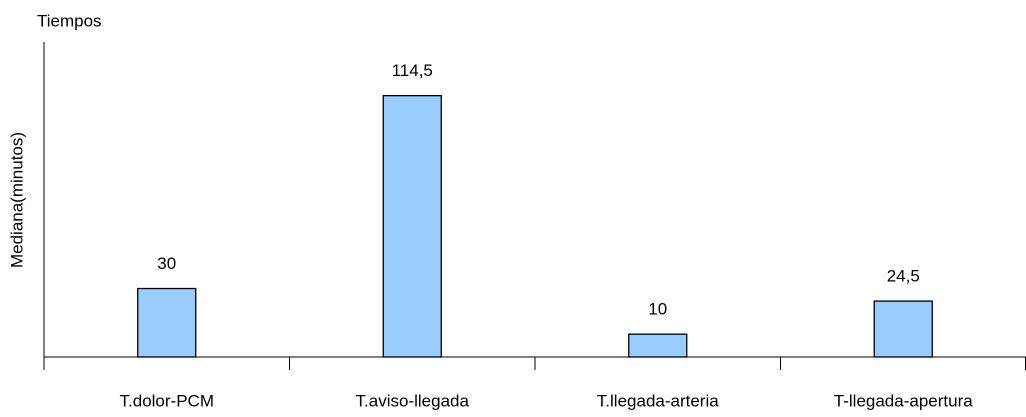  What do you see at coordinates (16, 200) in the screenshot?
I see `y-axis-label: Mediana(minutos)` at bounding box center [16, 200].